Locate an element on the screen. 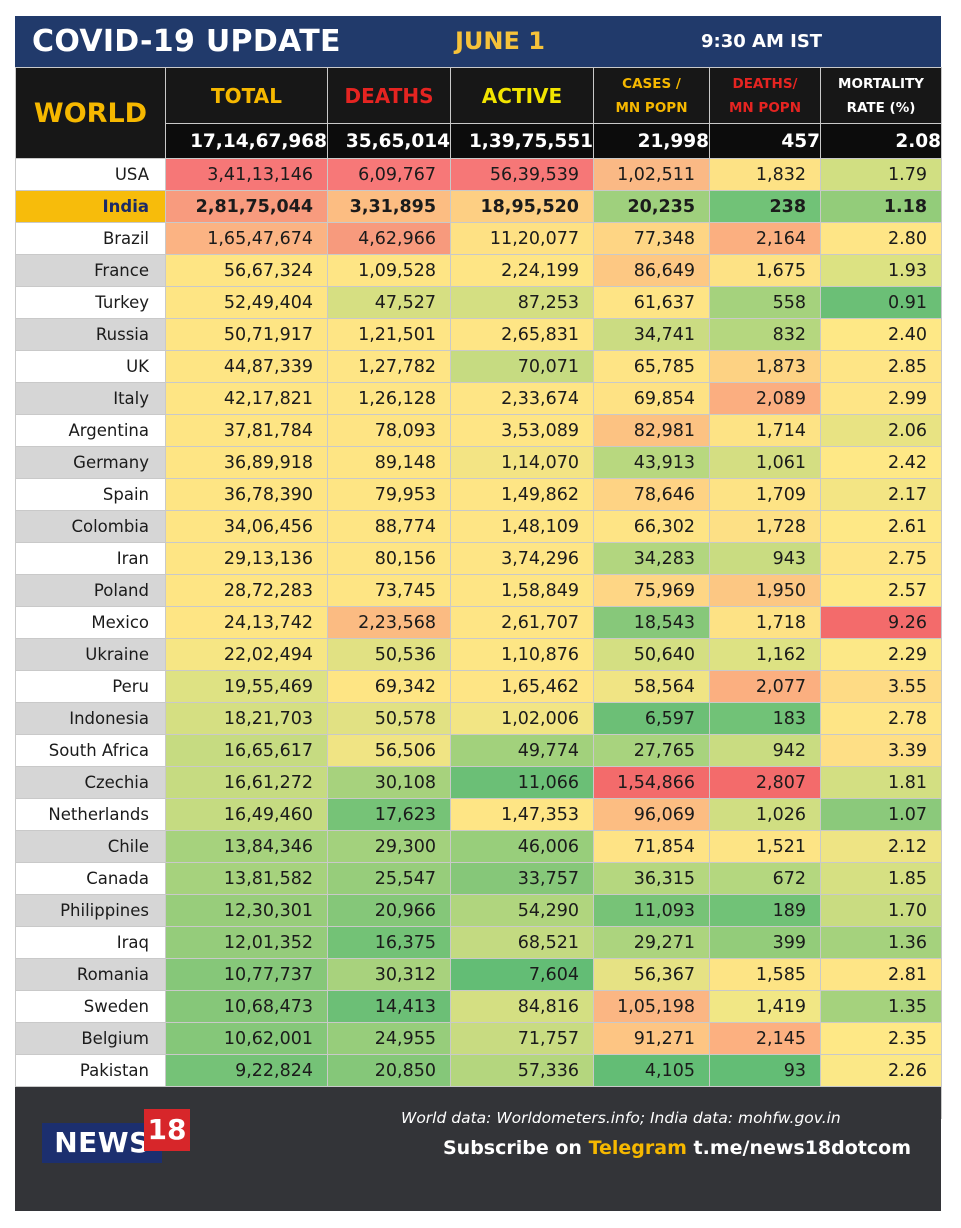 The image size is (961, 1228). cell-active: 1,02,006 is located at coordinates (522, 718).